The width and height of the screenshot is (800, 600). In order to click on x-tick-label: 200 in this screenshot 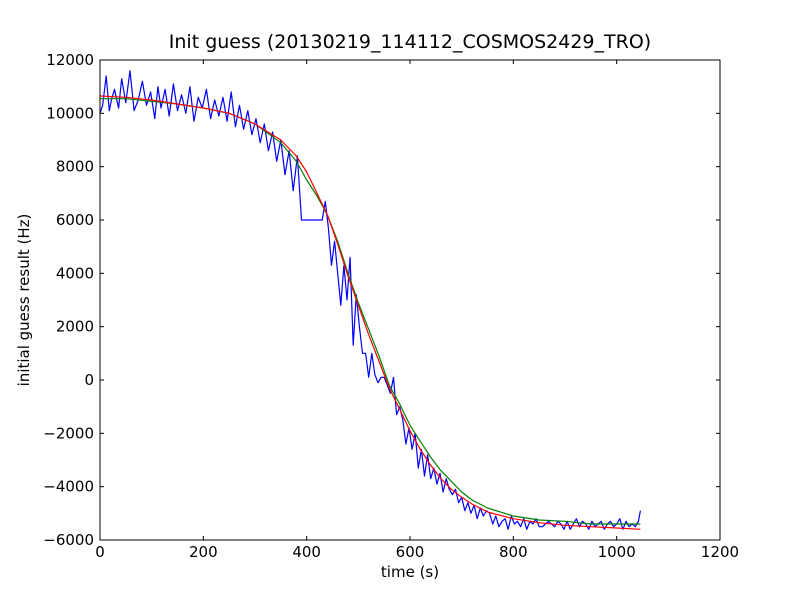, I will do `click(203, 552)`.